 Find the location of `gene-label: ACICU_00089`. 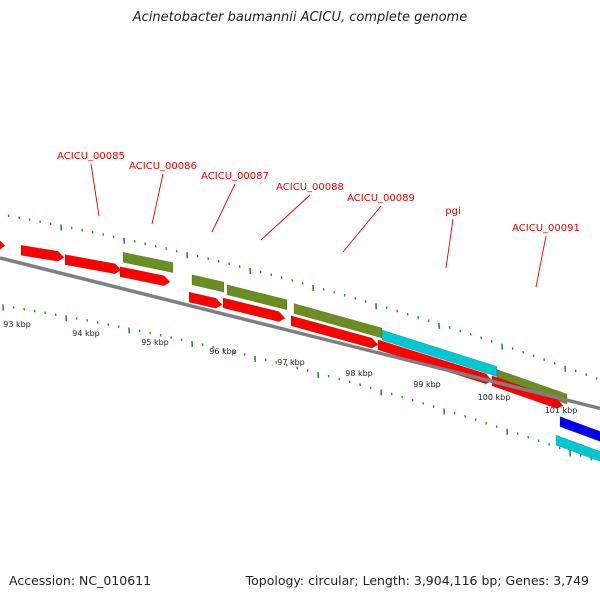

gene-label: ACICU_00089 is located at coordinates (381, 198).